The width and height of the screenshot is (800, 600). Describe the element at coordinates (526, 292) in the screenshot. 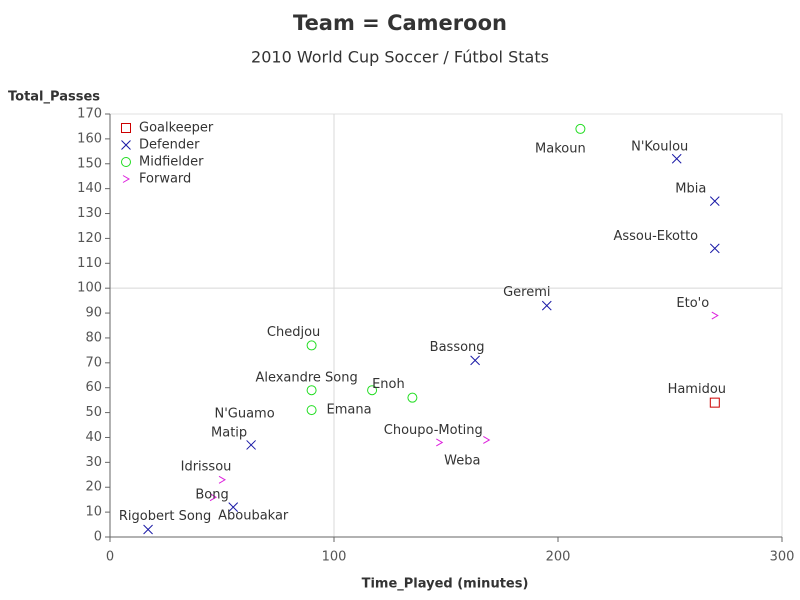

I see `point-label: Geremi` at that location.